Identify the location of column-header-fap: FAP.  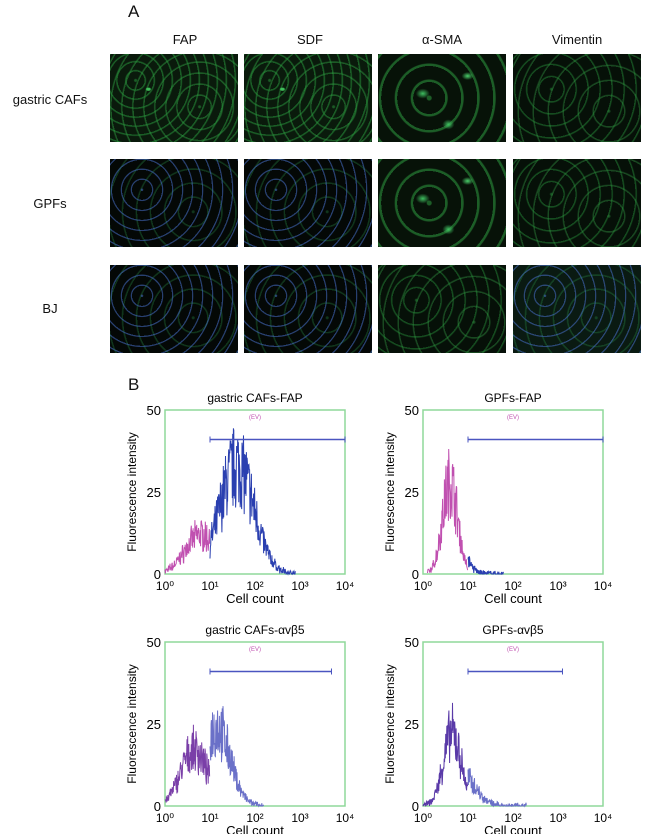
(185, 39).